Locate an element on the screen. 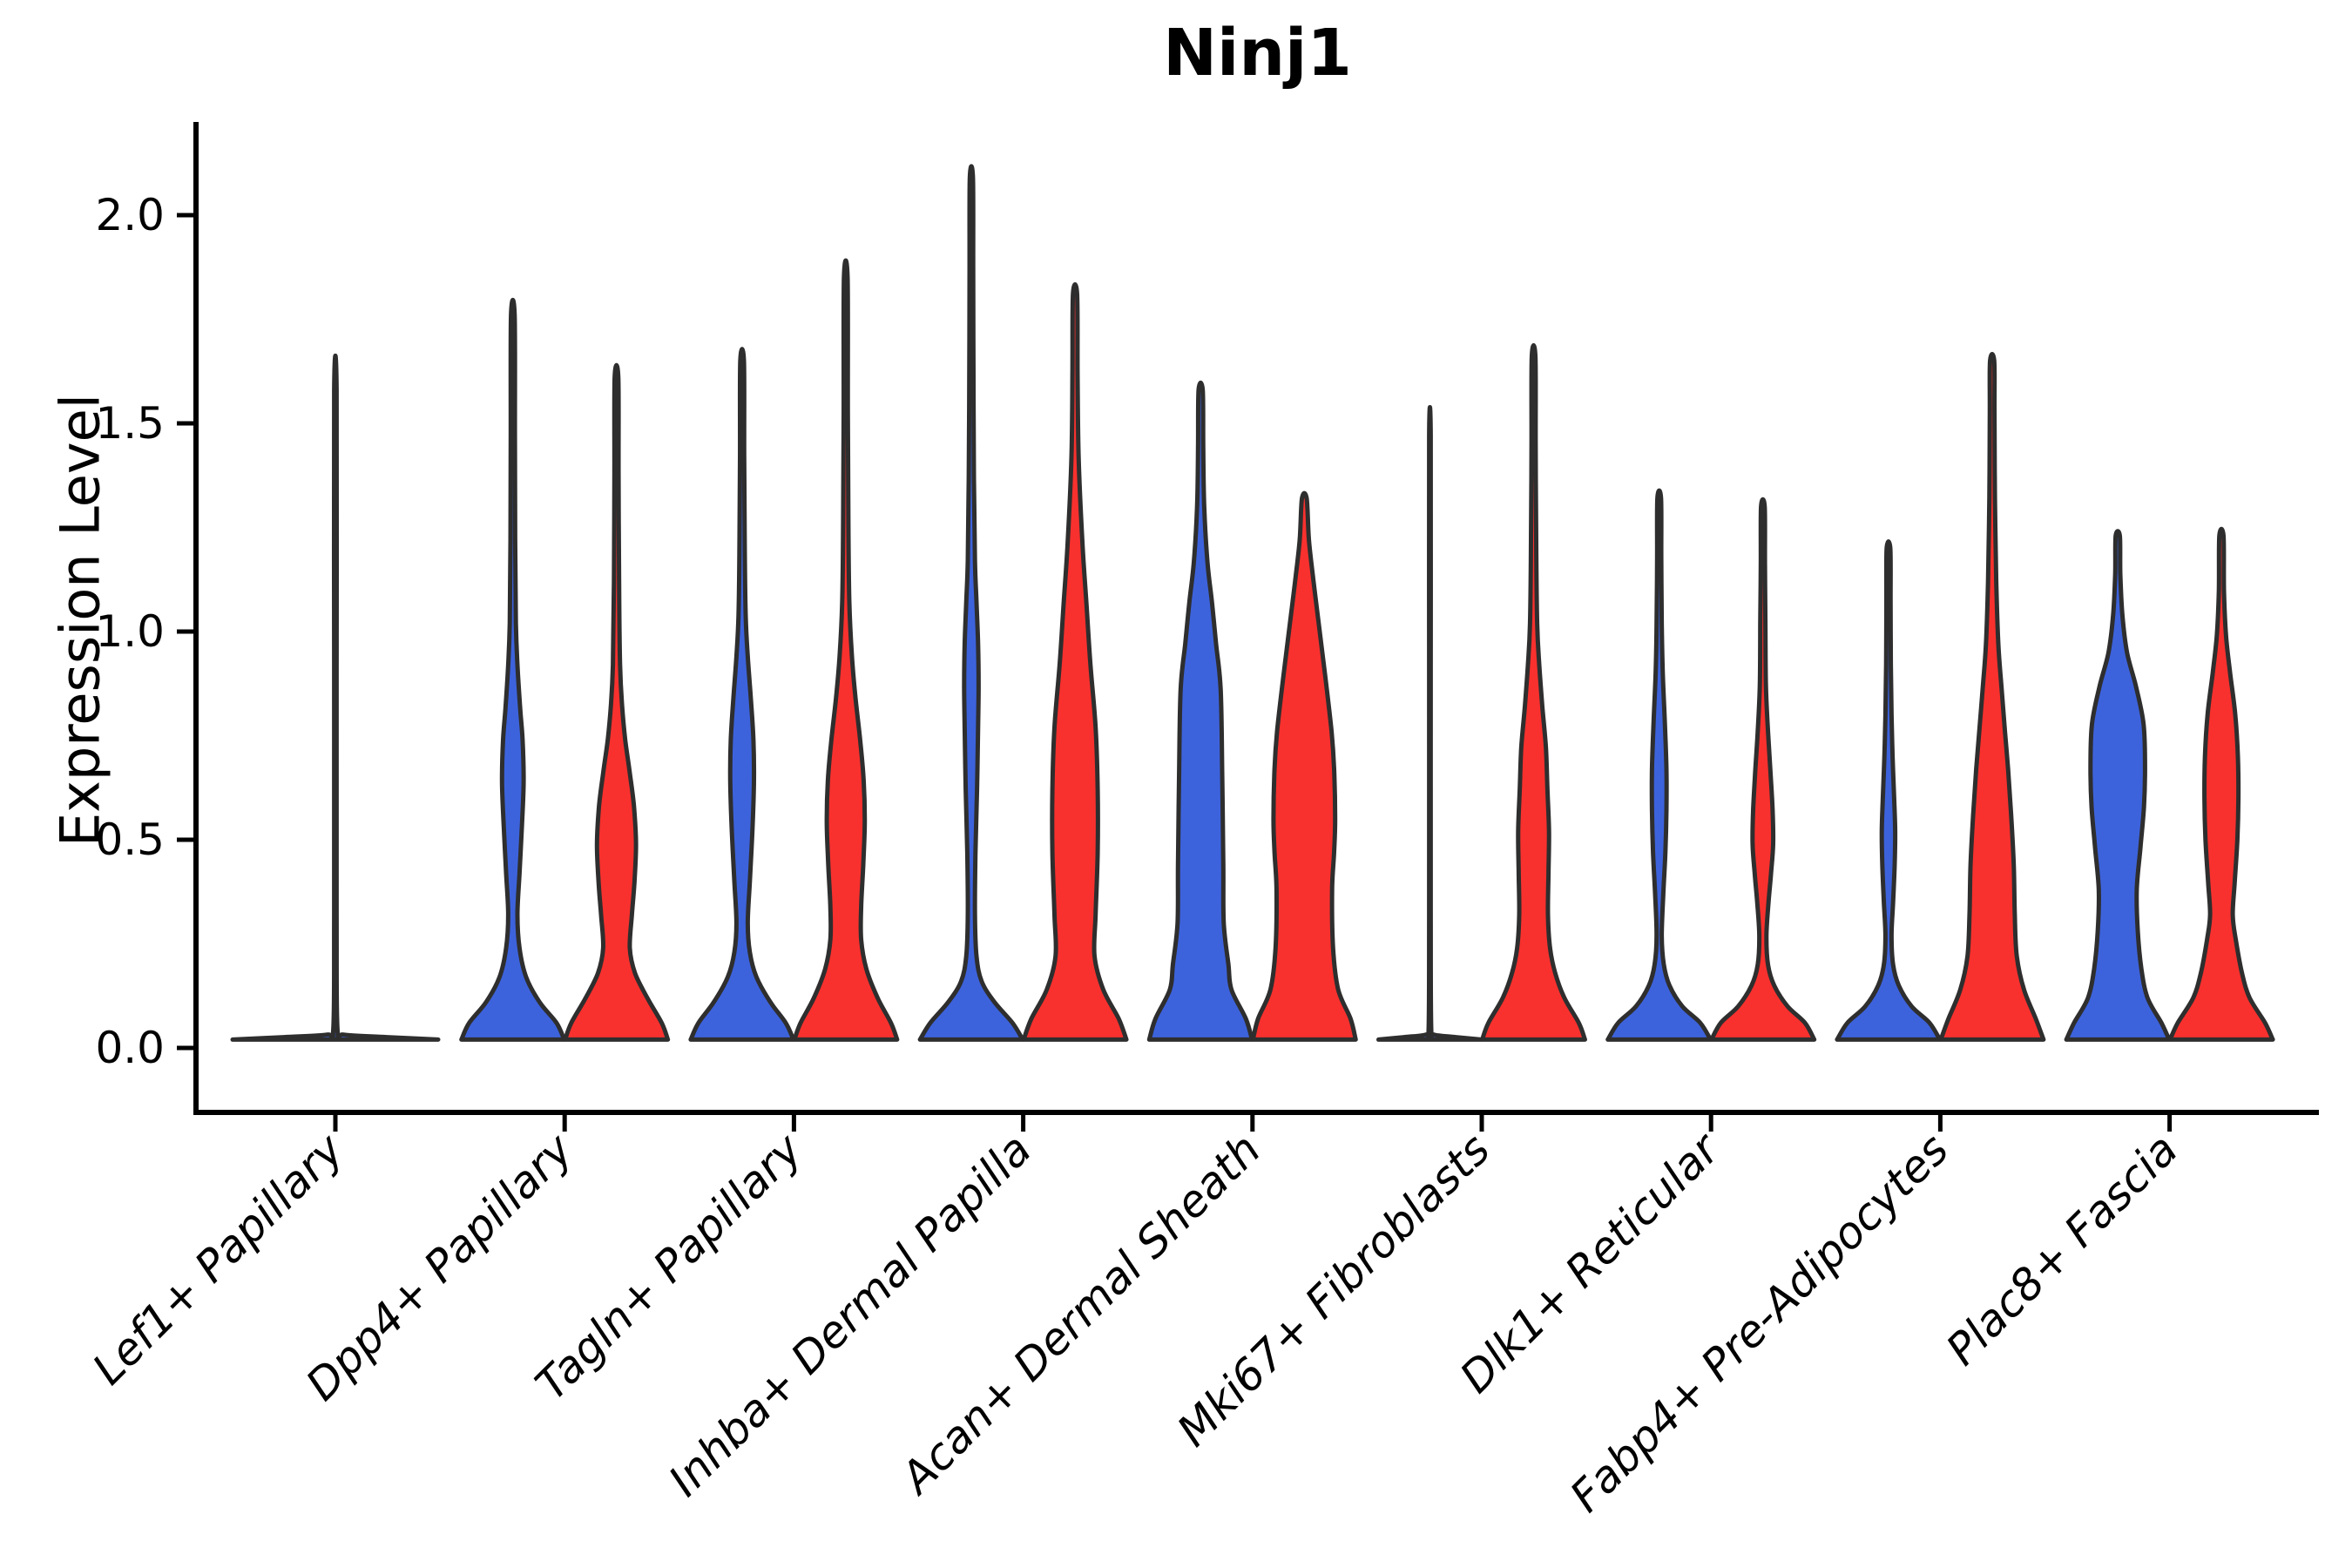  x-tick-label: Lef1+ Papillary is located at coordinates (218, 1258).